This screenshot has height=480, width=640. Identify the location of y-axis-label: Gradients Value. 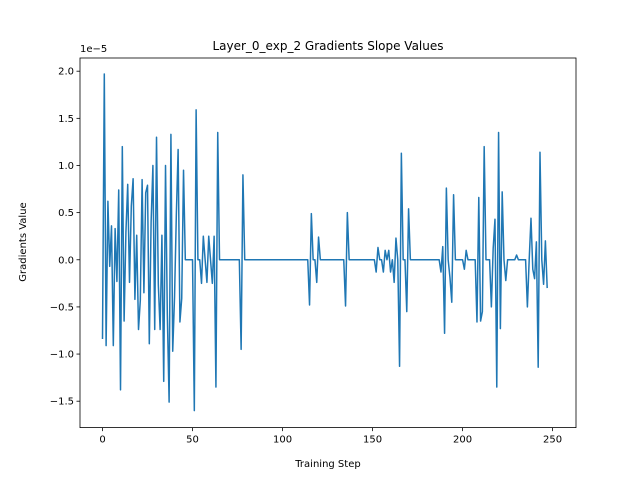
(23, 241).